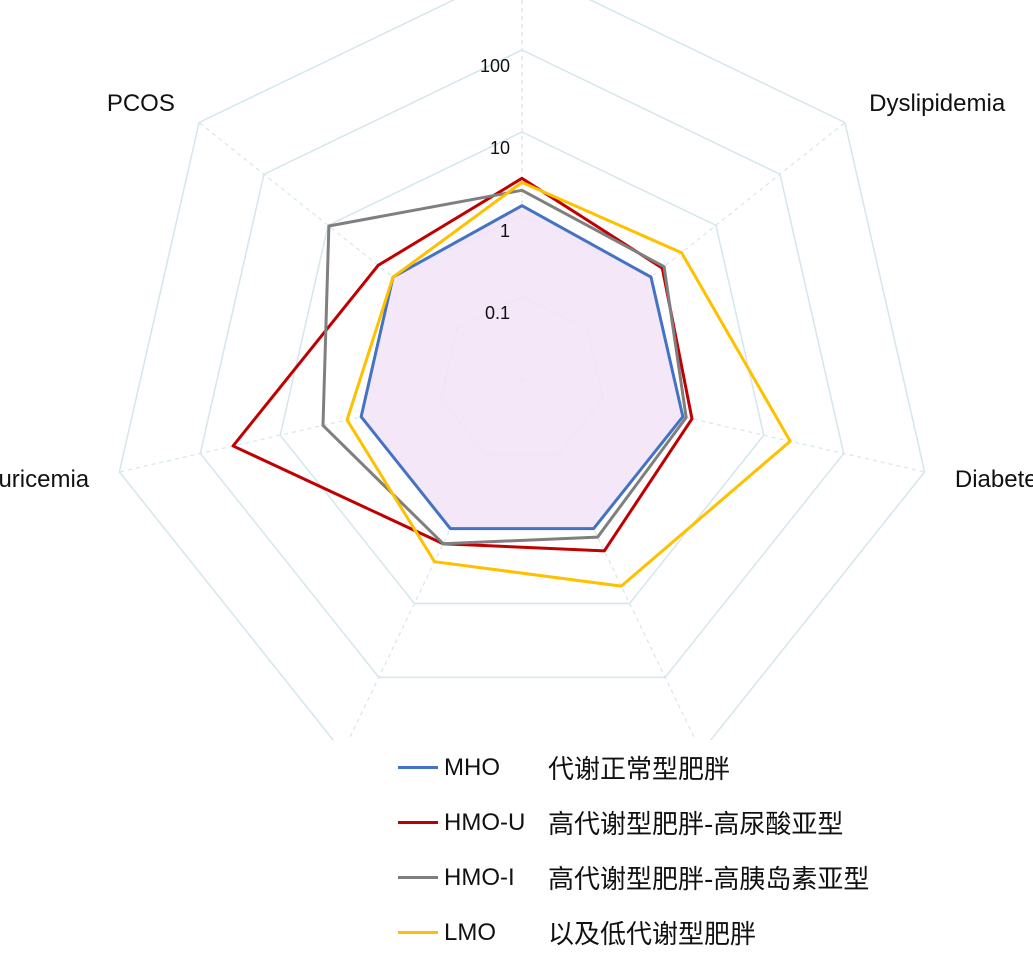 The width and height of the screenshot is (1033, 968). I want to click on axis-label: Dyslipidemia, so click(937, 103).